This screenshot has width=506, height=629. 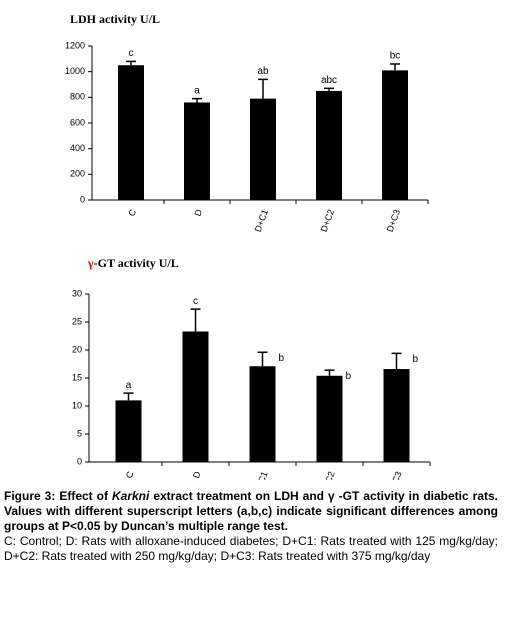 I want to click on y-tick-label: 25, so click(x=77, y=321).